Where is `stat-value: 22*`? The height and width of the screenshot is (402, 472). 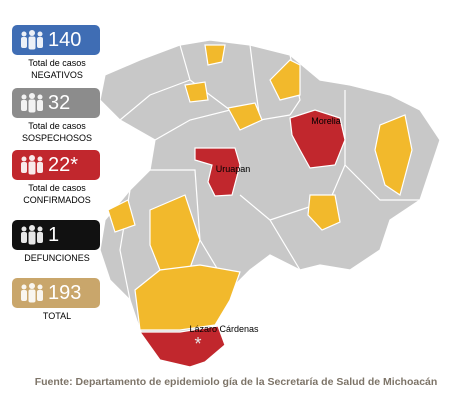 stat-value: 22* is located at coordinates (63, 164).